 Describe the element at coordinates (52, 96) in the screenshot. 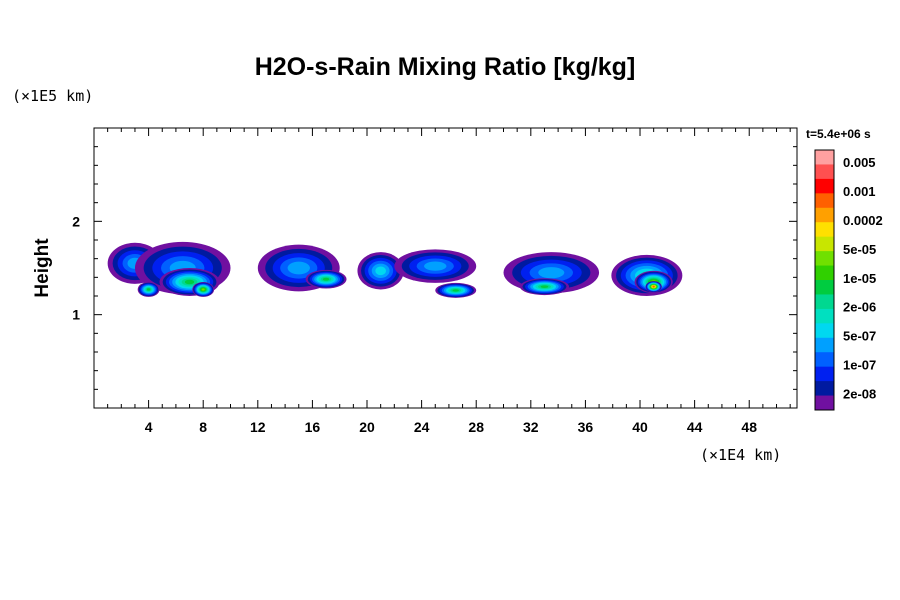

I see `y-unit-label: (×1E5 km)` at that location.